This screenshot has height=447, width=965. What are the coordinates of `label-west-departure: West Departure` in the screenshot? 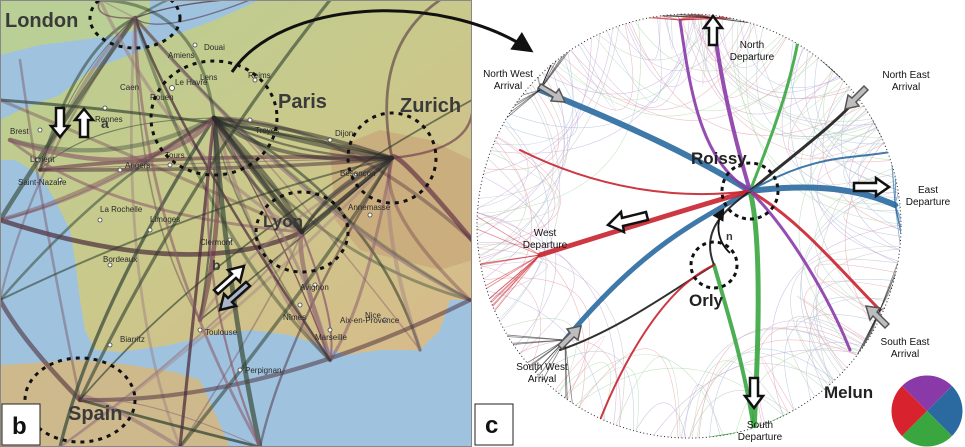 It's located at (545, 239).